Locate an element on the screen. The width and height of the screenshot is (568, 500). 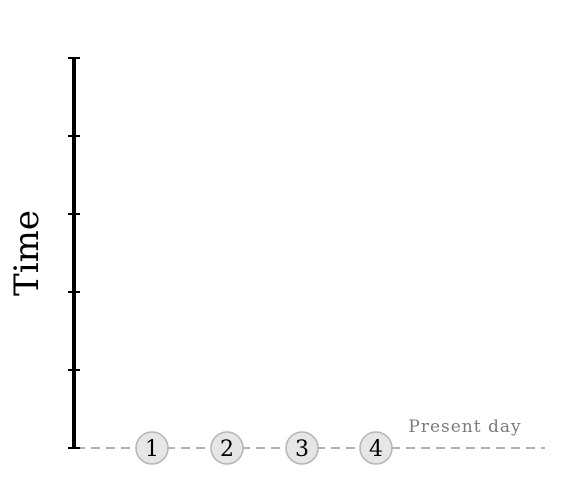
time-axis-title: Time is located at coordinates (27, 253).